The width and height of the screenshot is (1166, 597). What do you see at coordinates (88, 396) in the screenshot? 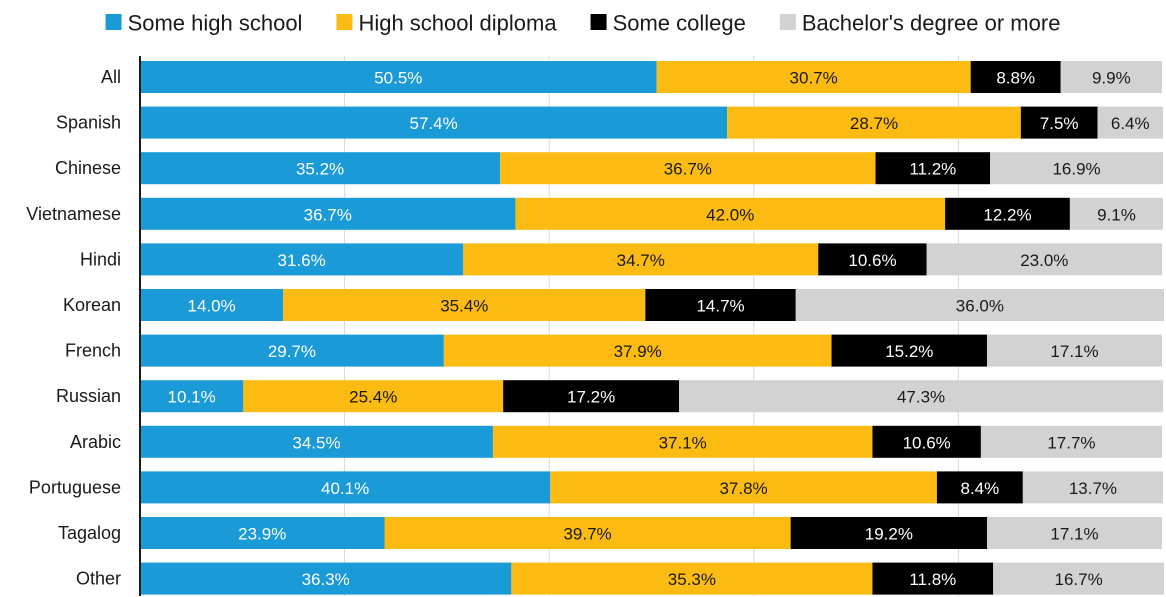
I see `category-label-russian: Russian` at bounding box center [88, 396].